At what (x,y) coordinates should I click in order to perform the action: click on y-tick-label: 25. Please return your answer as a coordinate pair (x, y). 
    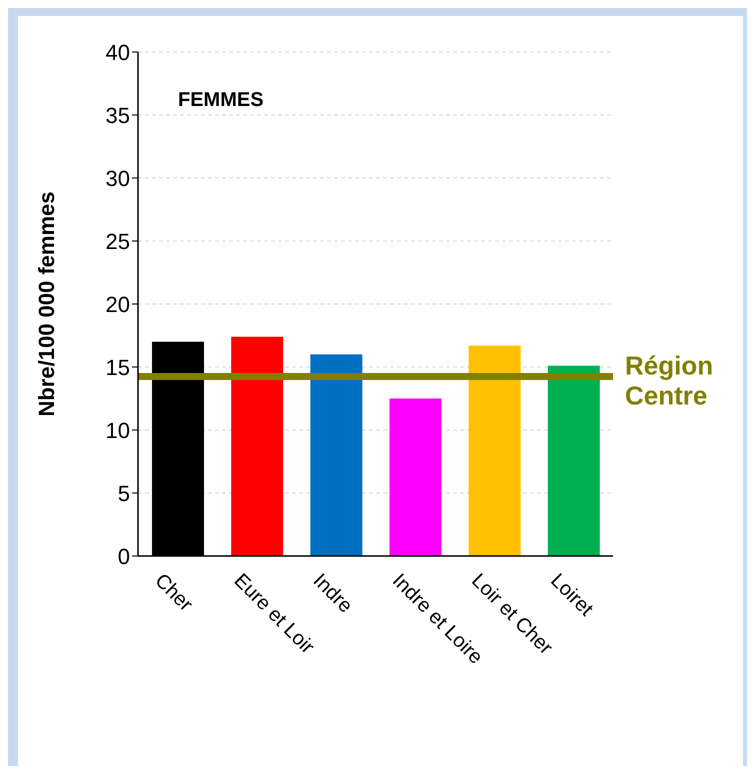
    Looking at the image, I should click on (118, 241).